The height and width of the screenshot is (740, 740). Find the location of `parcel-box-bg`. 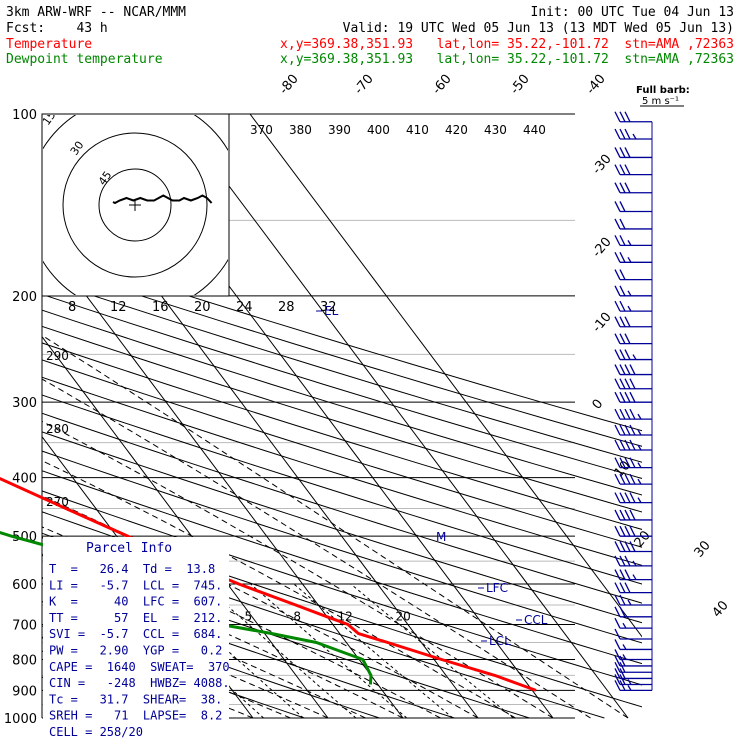

parcel-box-bg is located at coordinates (136, 632).